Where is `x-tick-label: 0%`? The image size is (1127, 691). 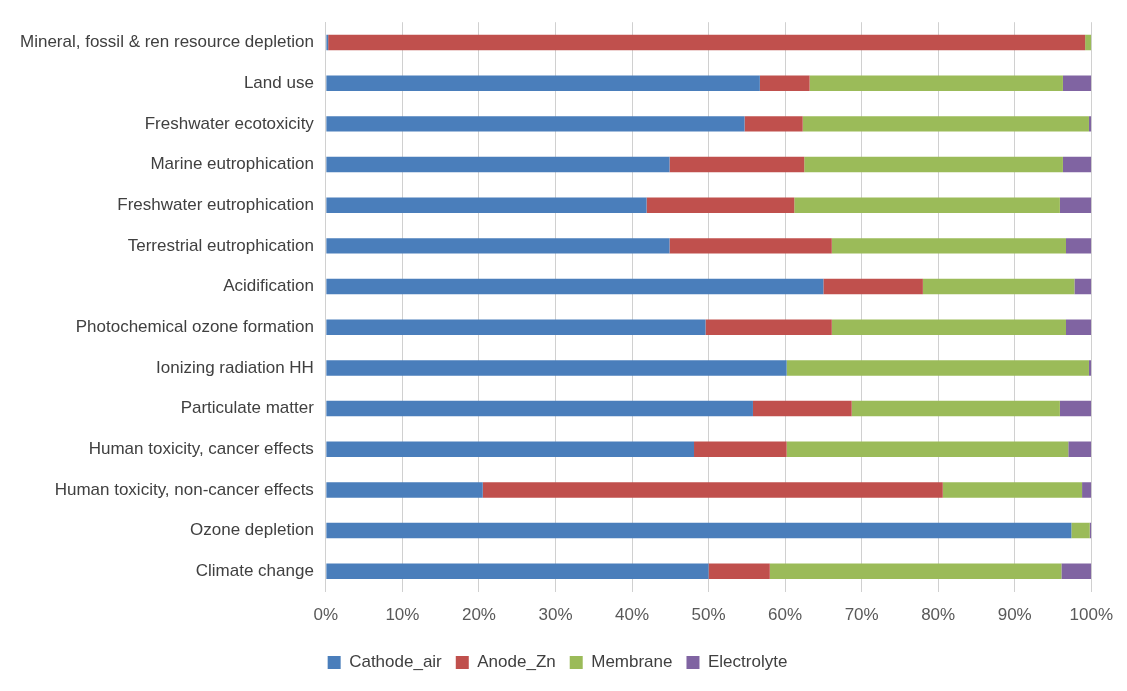
x-tick-label: 0% is located at coordinates (326, 615).